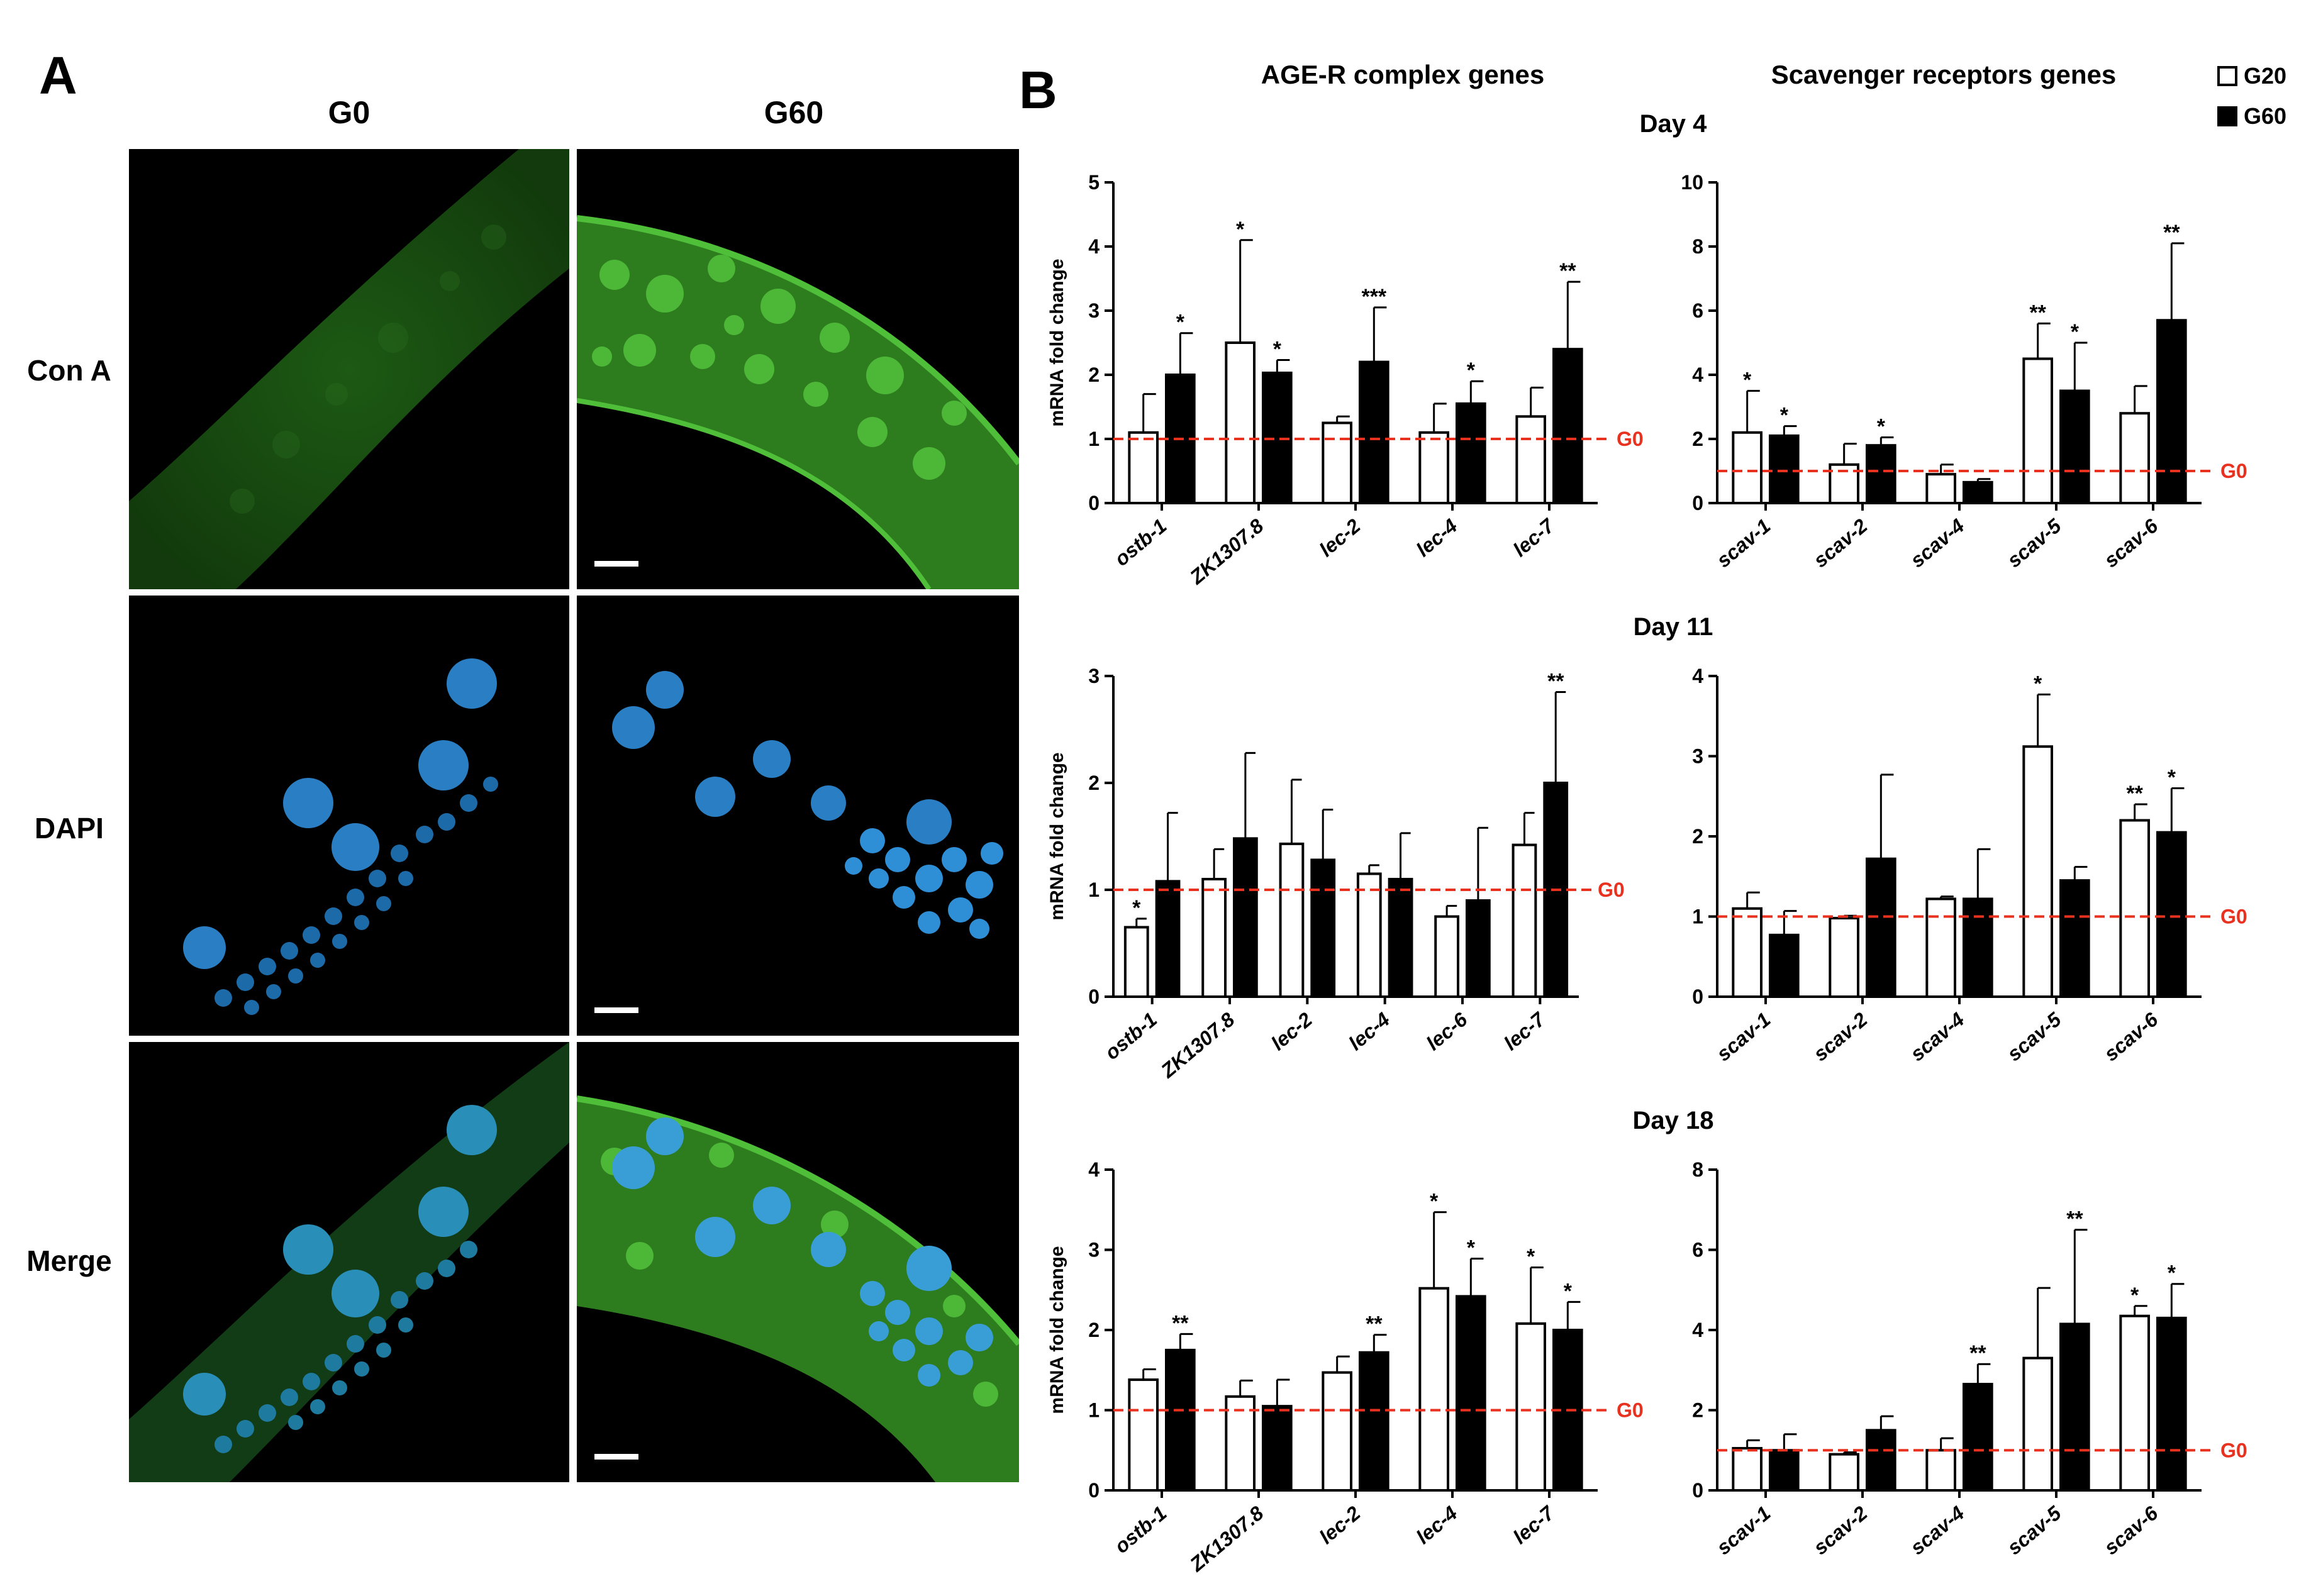 The height and width of the screenshot is (1596, 2311). What do you see at coordinates (616, 1010) in the screenshot?
I see `scale-bar` at bounding box center [616, 1010].